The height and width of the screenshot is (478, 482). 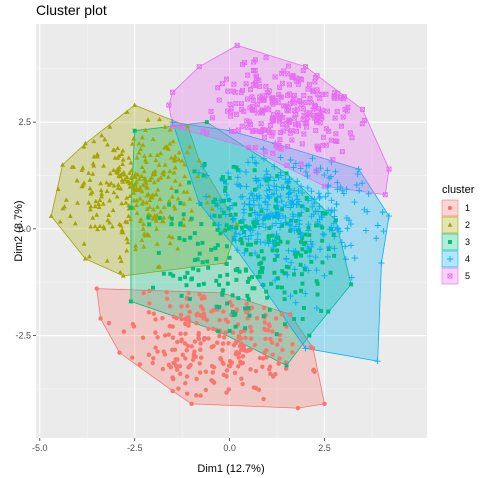 I want to click on x-tick-label: -5.0, so click(x=40, y=448).